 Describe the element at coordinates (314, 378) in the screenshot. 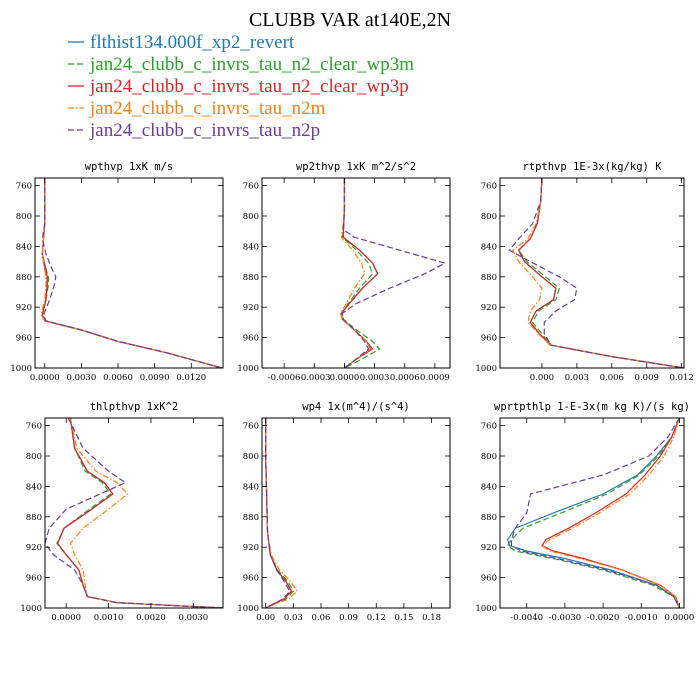

I see `x-tick-label: -0.0003` at that location.